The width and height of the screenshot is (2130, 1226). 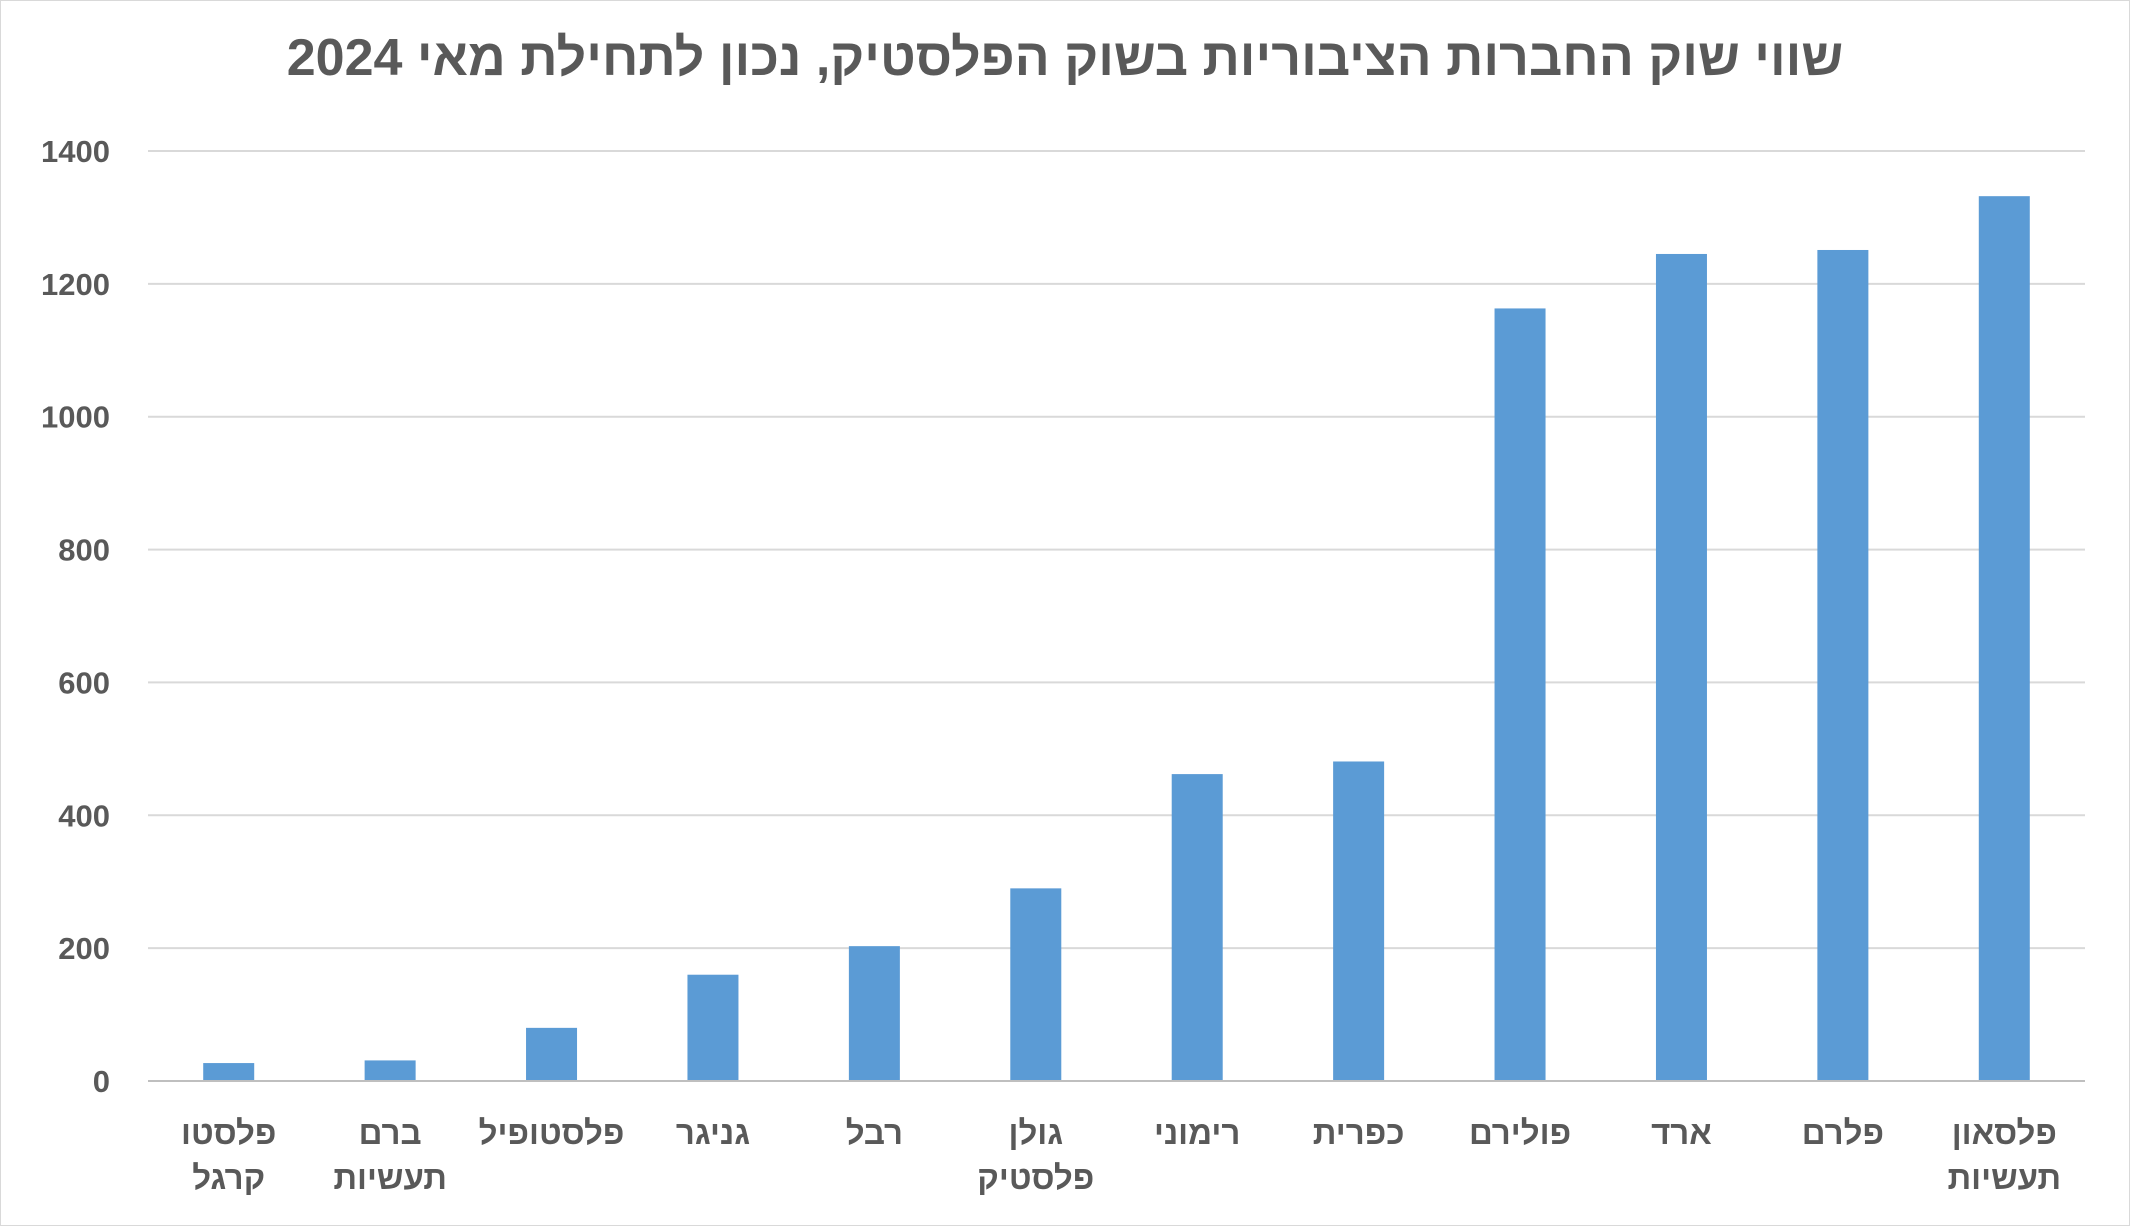 I want to click on x-tick-label: ארד, so click(x=1681, y=1132).